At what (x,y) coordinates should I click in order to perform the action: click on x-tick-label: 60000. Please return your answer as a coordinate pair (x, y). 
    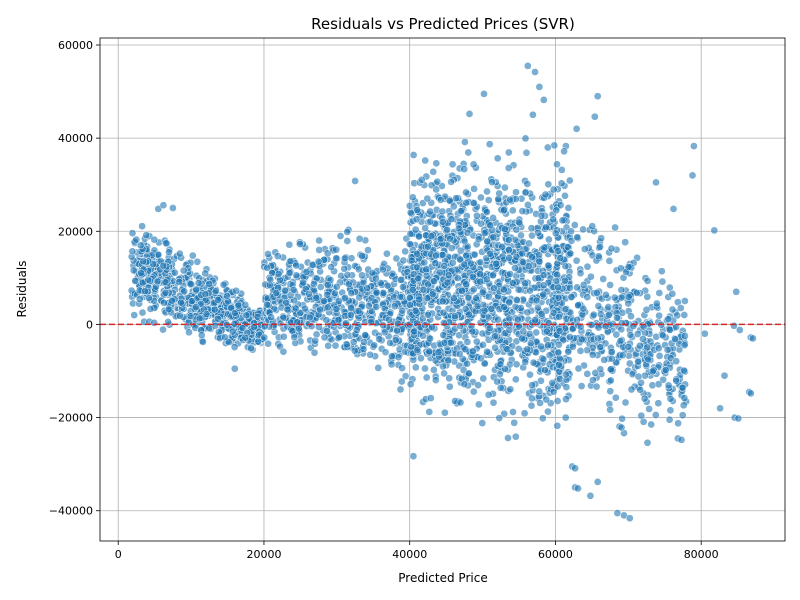
    Looking at the image, I should click on (555, 554).